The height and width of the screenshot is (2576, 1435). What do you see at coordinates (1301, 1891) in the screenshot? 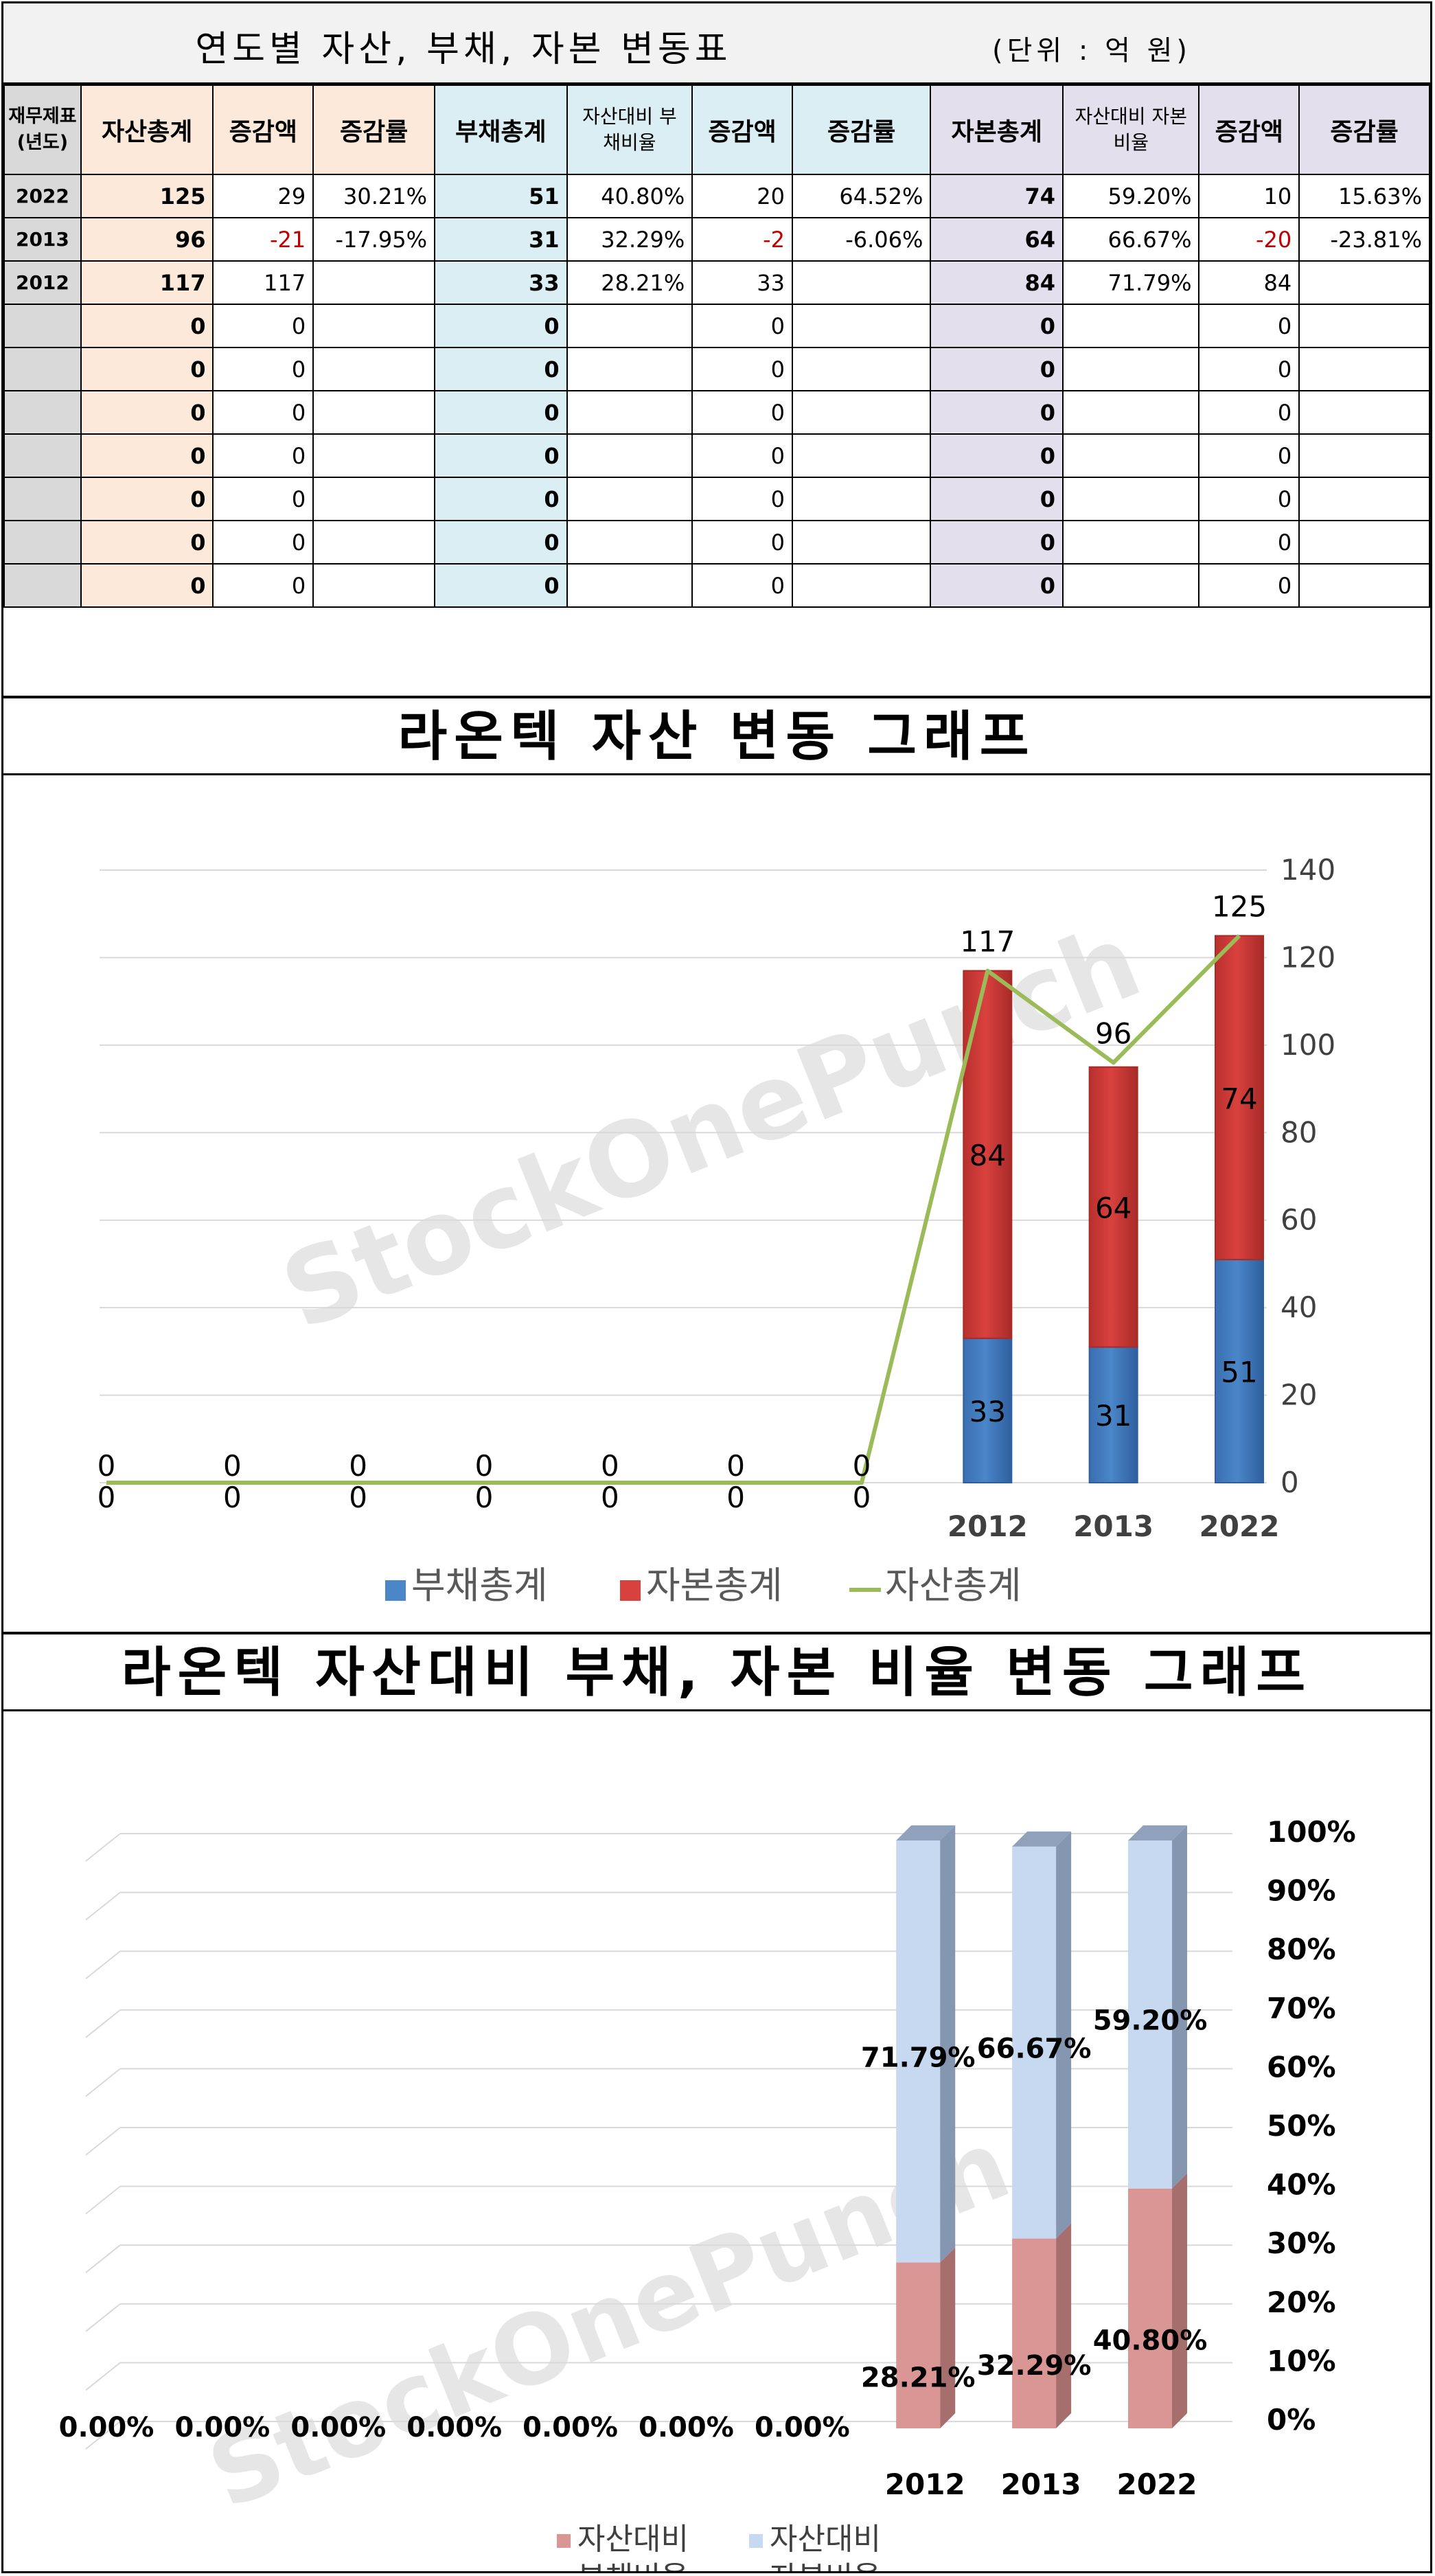
I see `y-tick-label: 90%` at bounding box center [1301, 1891].